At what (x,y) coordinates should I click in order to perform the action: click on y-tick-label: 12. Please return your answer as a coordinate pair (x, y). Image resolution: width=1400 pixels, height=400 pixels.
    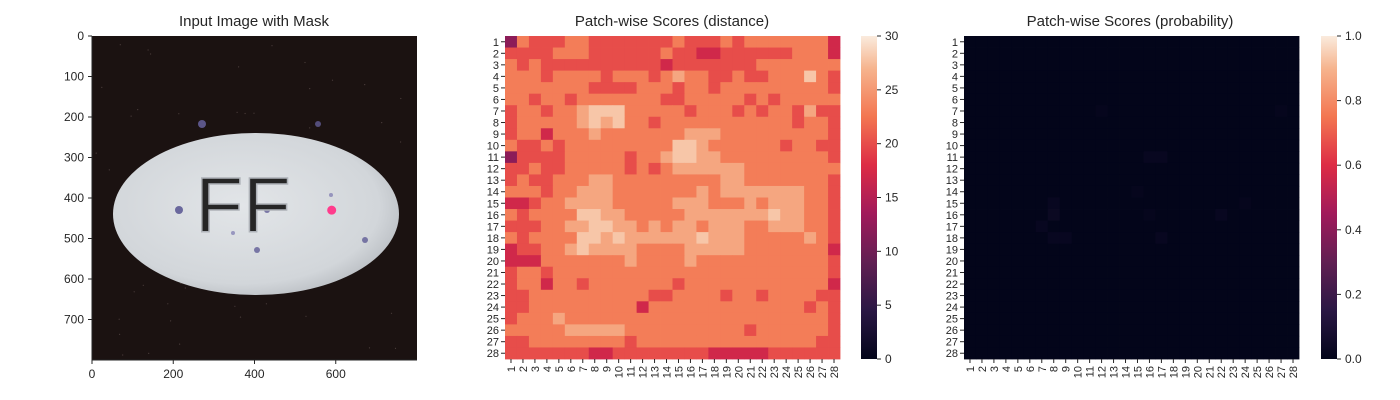
    Looking at the image, I should click on (493, 170).